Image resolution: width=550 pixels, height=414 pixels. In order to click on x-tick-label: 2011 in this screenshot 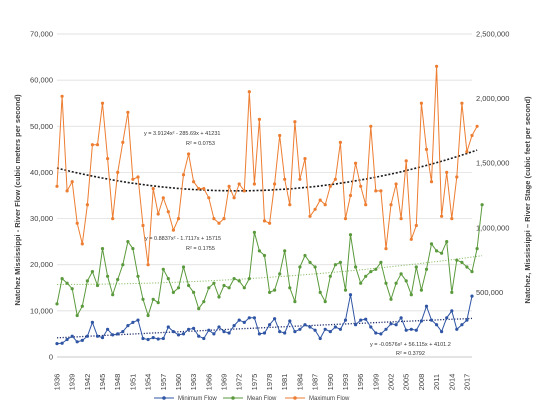, I will do `click(436, 382)`.